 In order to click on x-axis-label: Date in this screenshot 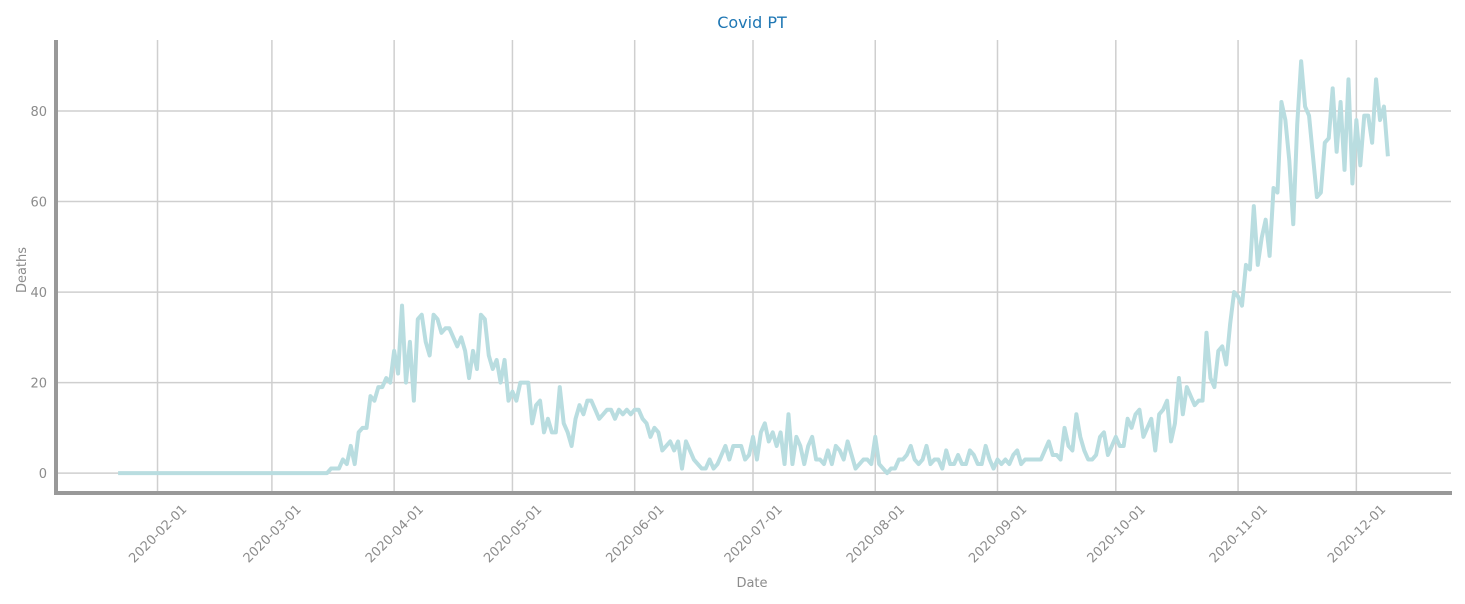, I will do `click(751, 583)`.